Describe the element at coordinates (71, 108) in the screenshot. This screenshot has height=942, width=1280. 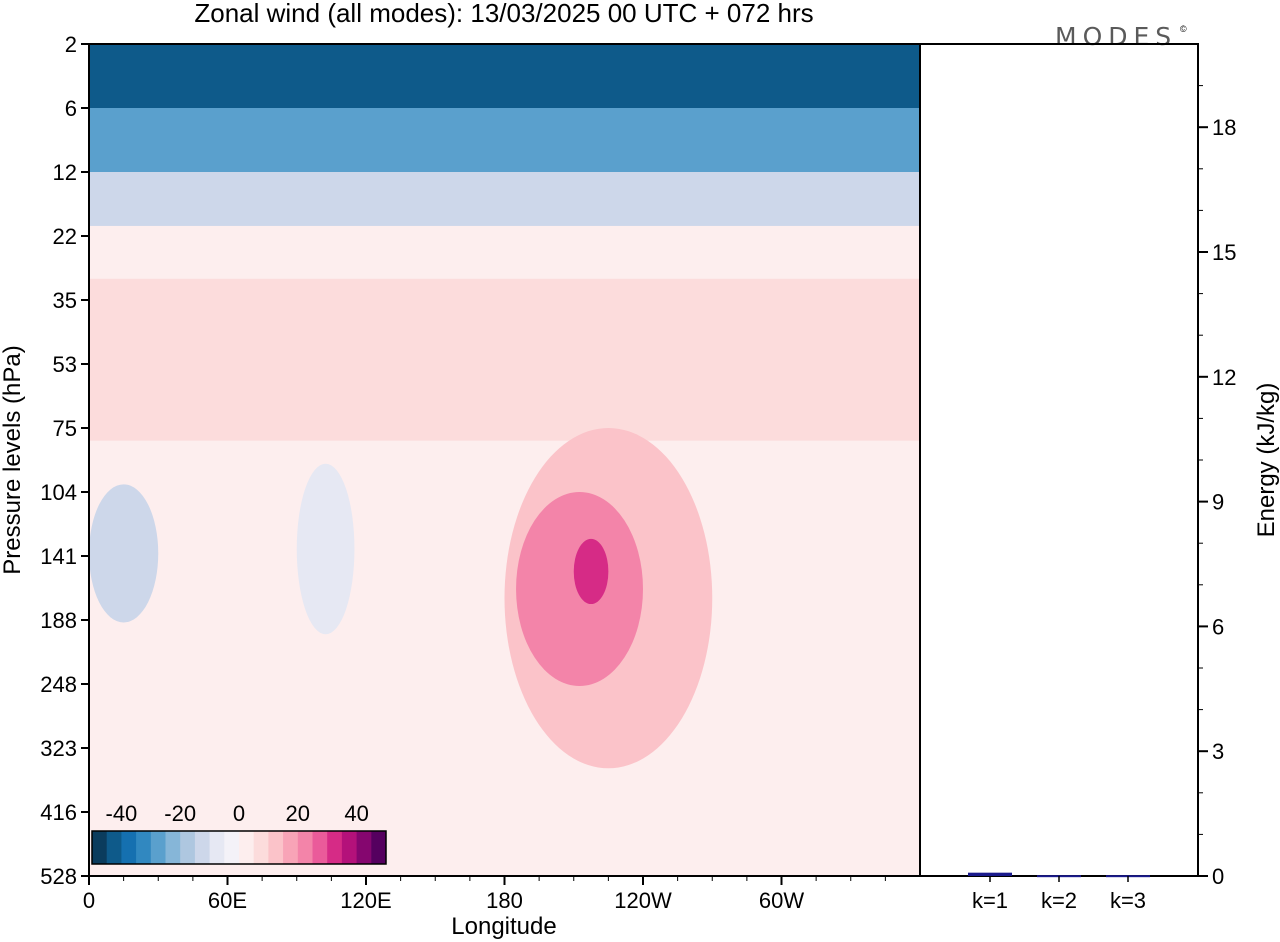
I see `y-tick-label: 6` at that location.